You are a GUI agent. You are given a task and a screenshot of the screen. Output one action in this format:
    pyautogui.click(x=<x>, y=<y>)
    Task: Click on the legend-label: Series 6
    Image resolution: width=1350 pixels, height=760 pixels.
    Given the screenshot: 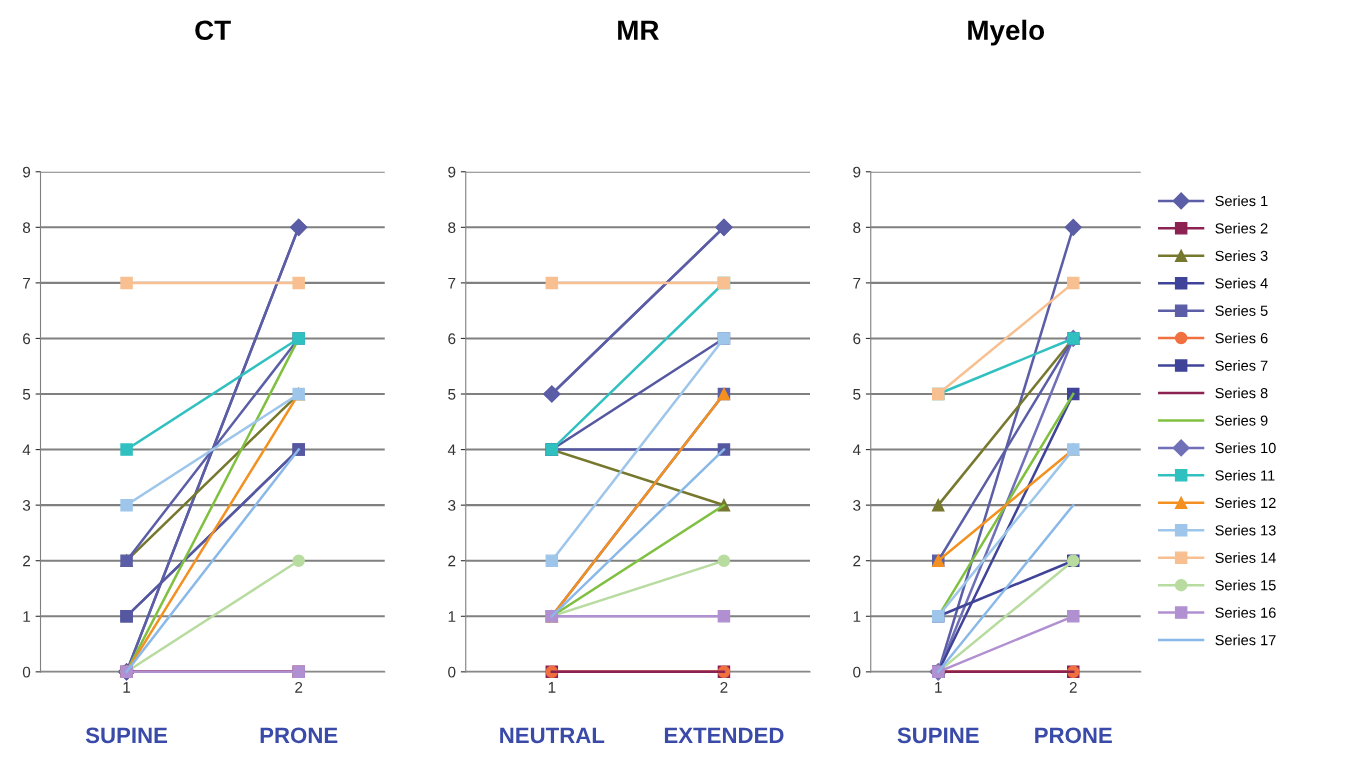 What is the action you would take?
    pyautogui.click(x=1241, y=338)
    